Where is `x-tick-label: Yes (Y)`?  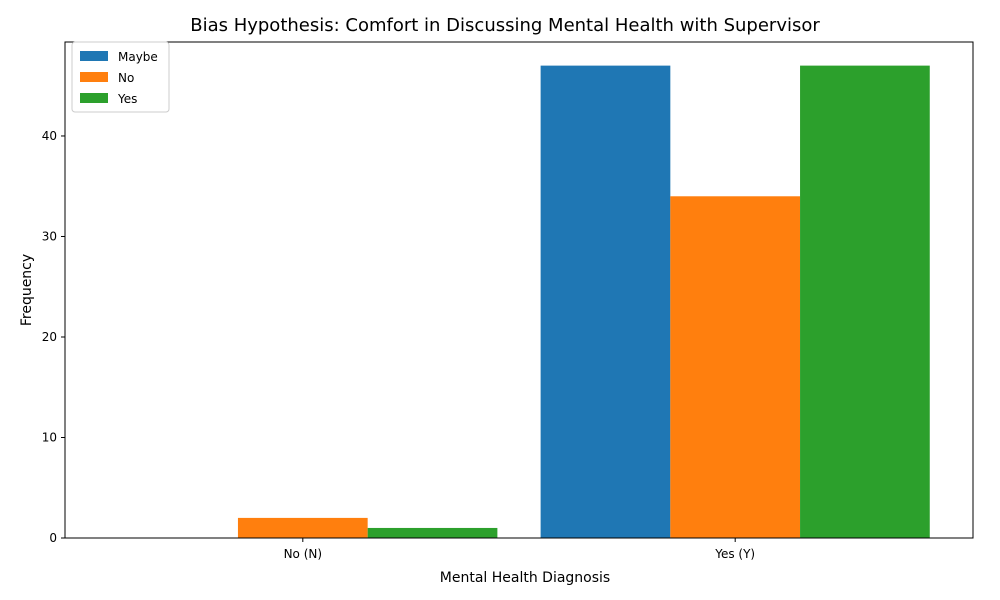 x-tick-label: Yes (Y) is located at coordinates (734, 554).